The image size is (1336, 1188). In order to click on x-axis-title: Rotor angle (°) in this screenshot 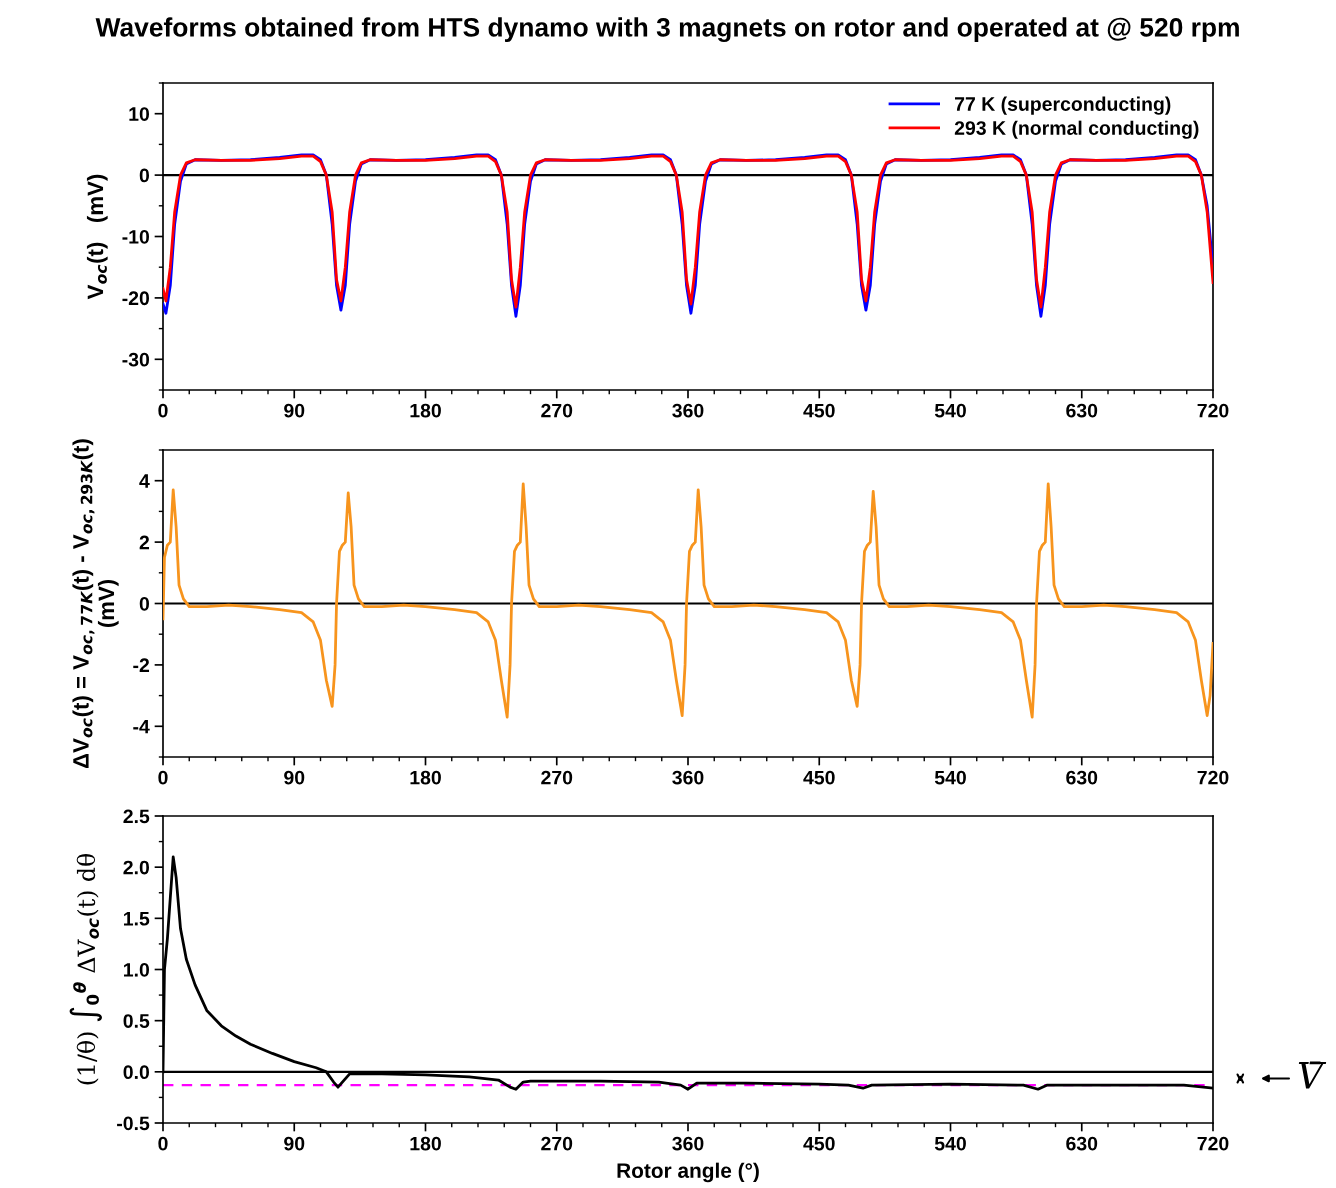, I will do `click(688, 1172)`.